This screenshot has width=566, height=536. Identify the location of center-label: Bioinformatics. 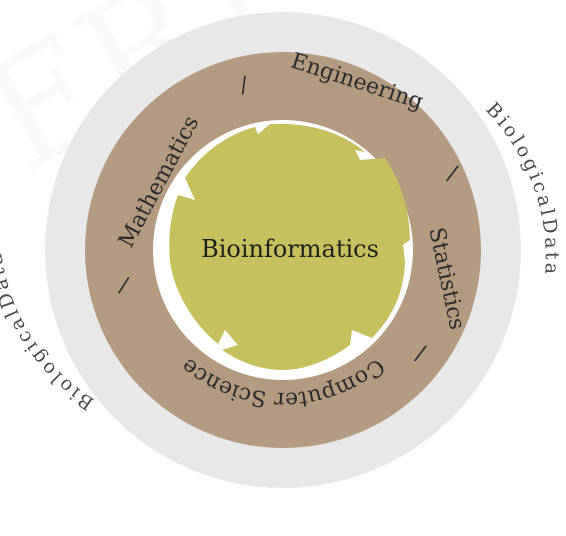
(290, 249).